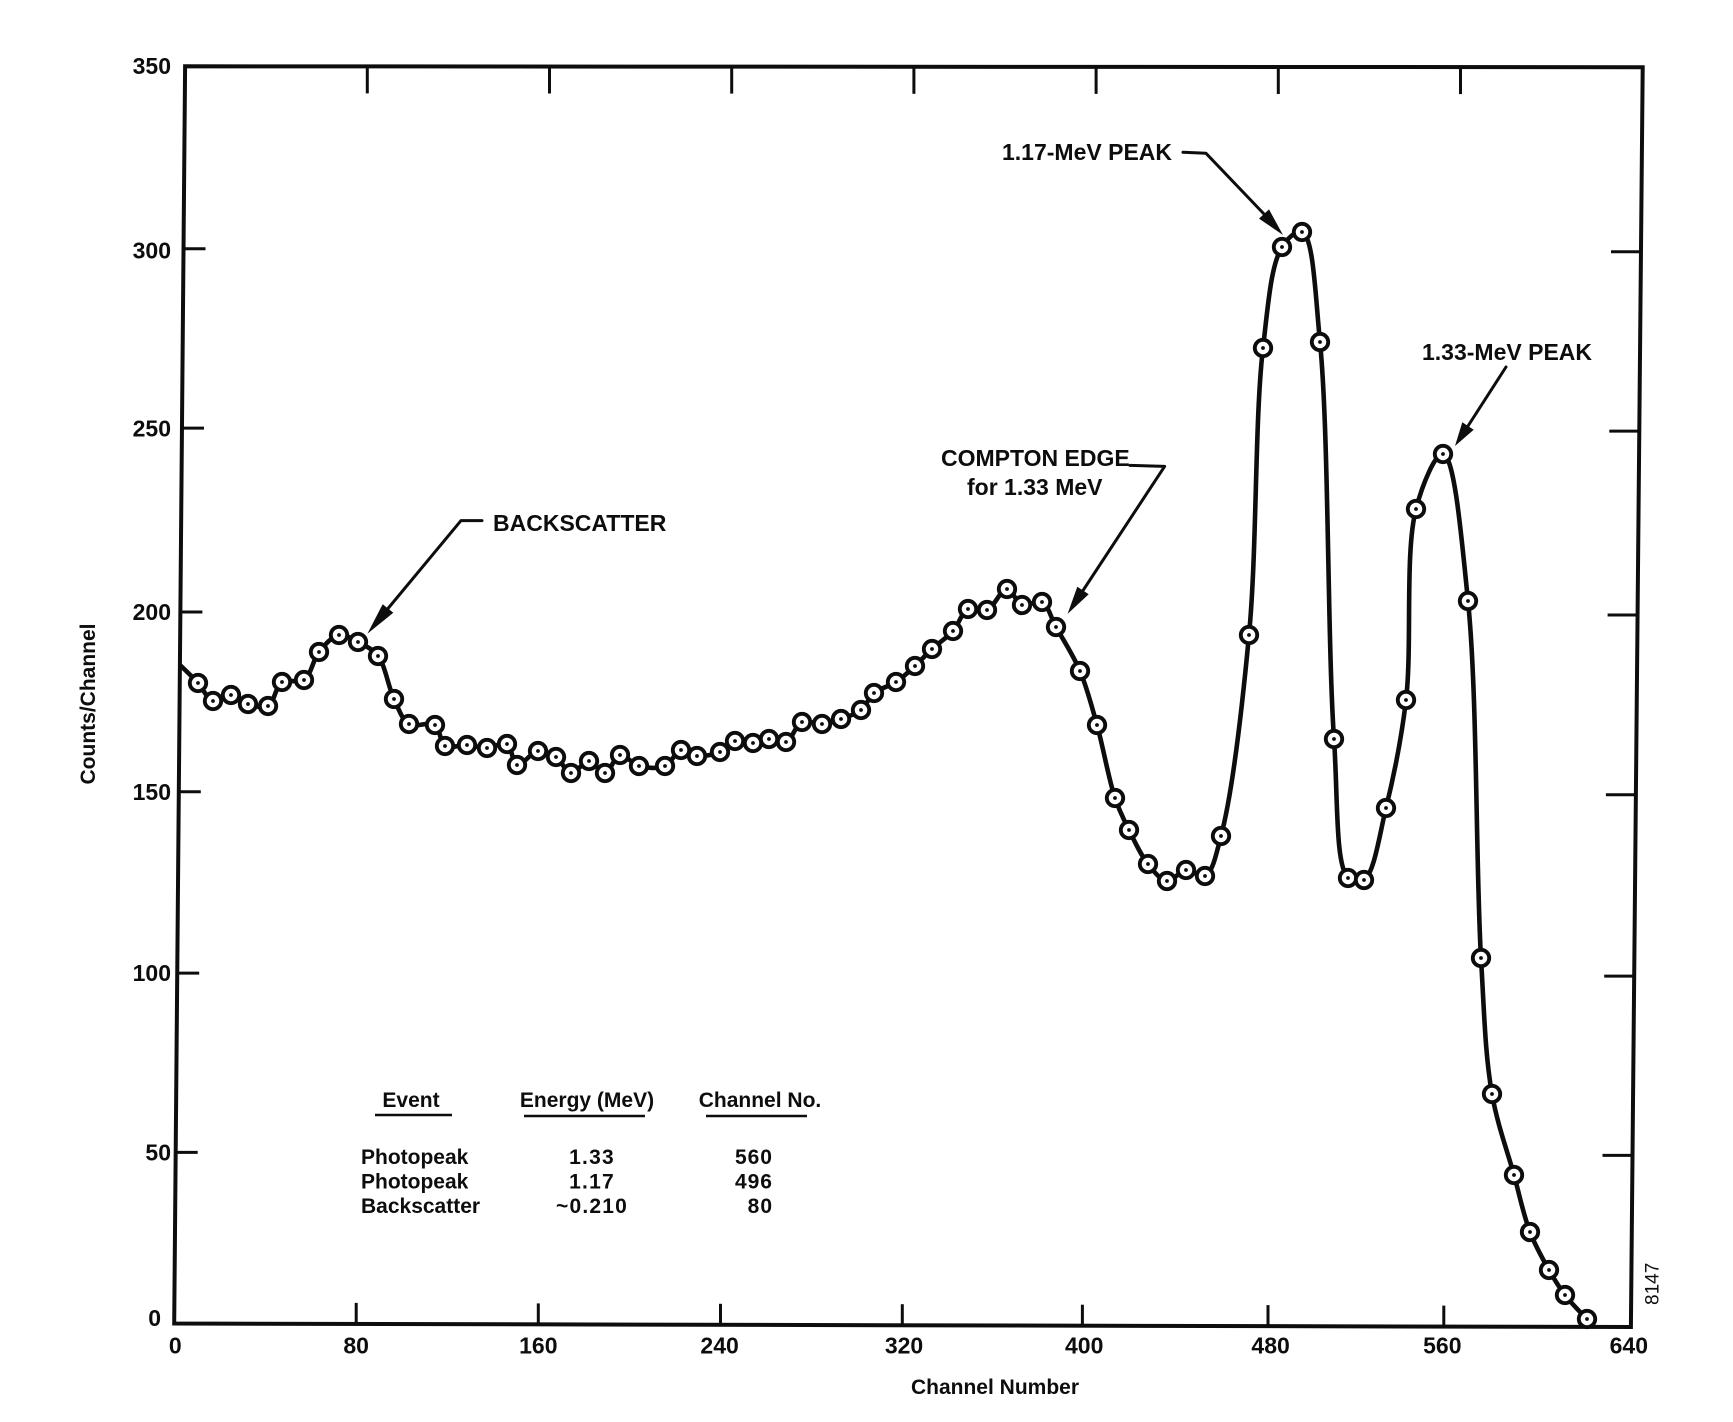  What do you see at coordinates (410, 1100) in the screenshot?
I see `svg-text: Event` at bounding box center [410, 1100].